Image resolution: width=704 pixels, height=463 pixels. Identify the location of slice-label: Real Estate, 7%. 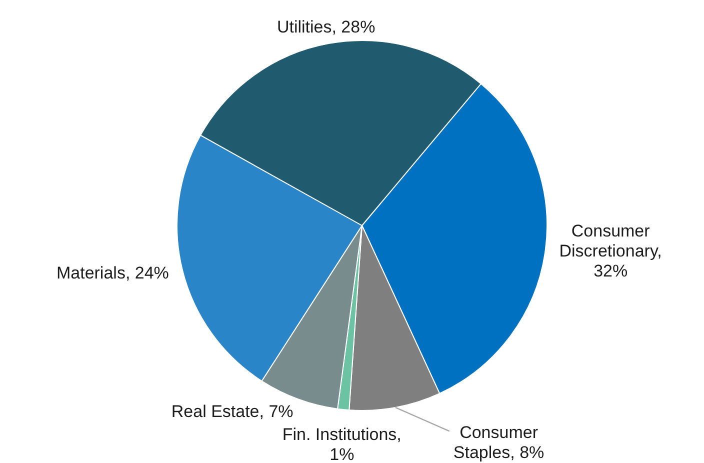
(232, 411).